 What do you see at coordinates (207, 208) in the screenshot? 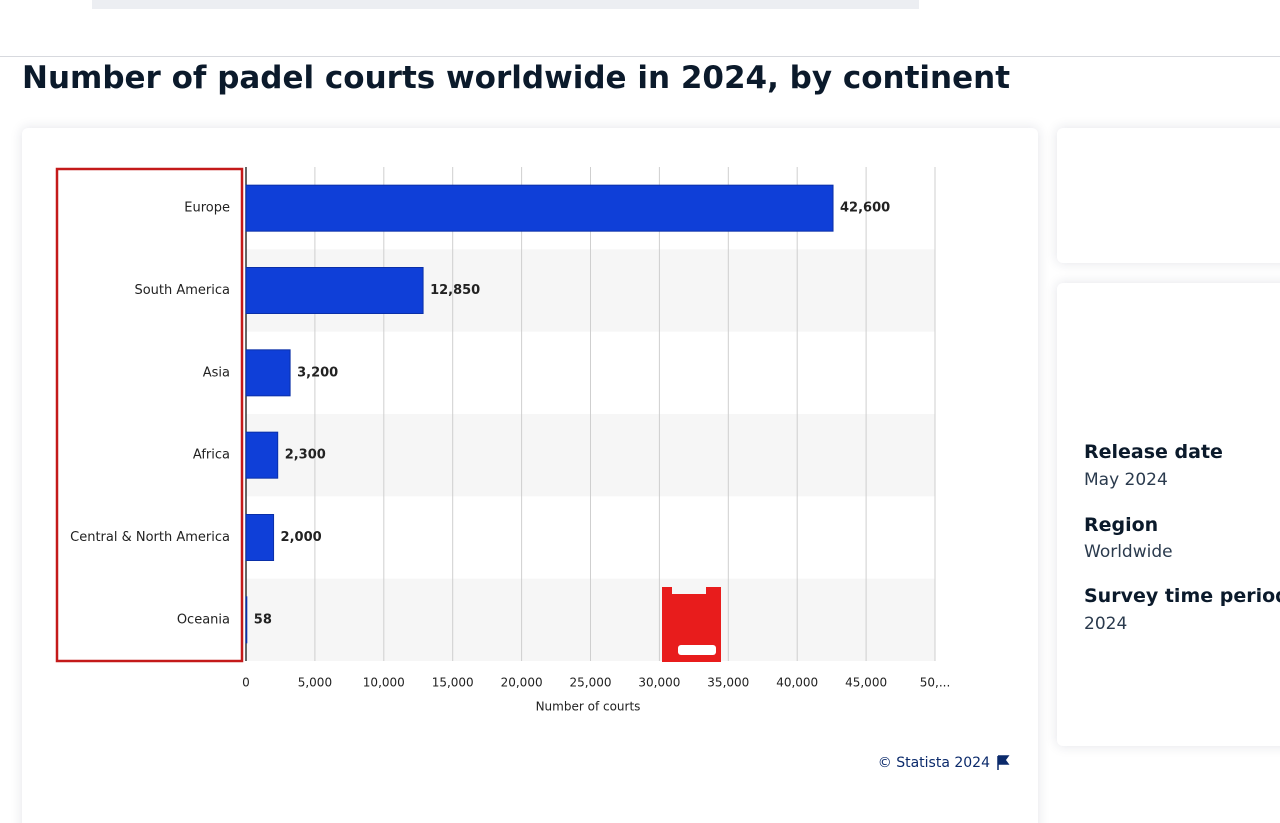
I see `y-tick-label: Europe` at bounding box center [207, 208].